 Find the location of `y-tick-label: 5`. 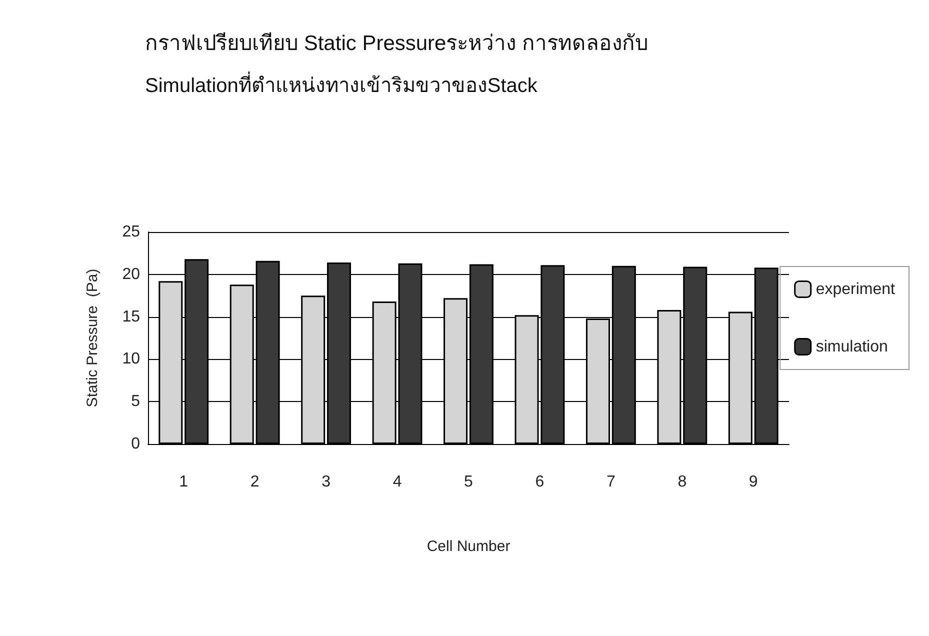

y-tick-label: 5 is located at coordinates (135, 401).